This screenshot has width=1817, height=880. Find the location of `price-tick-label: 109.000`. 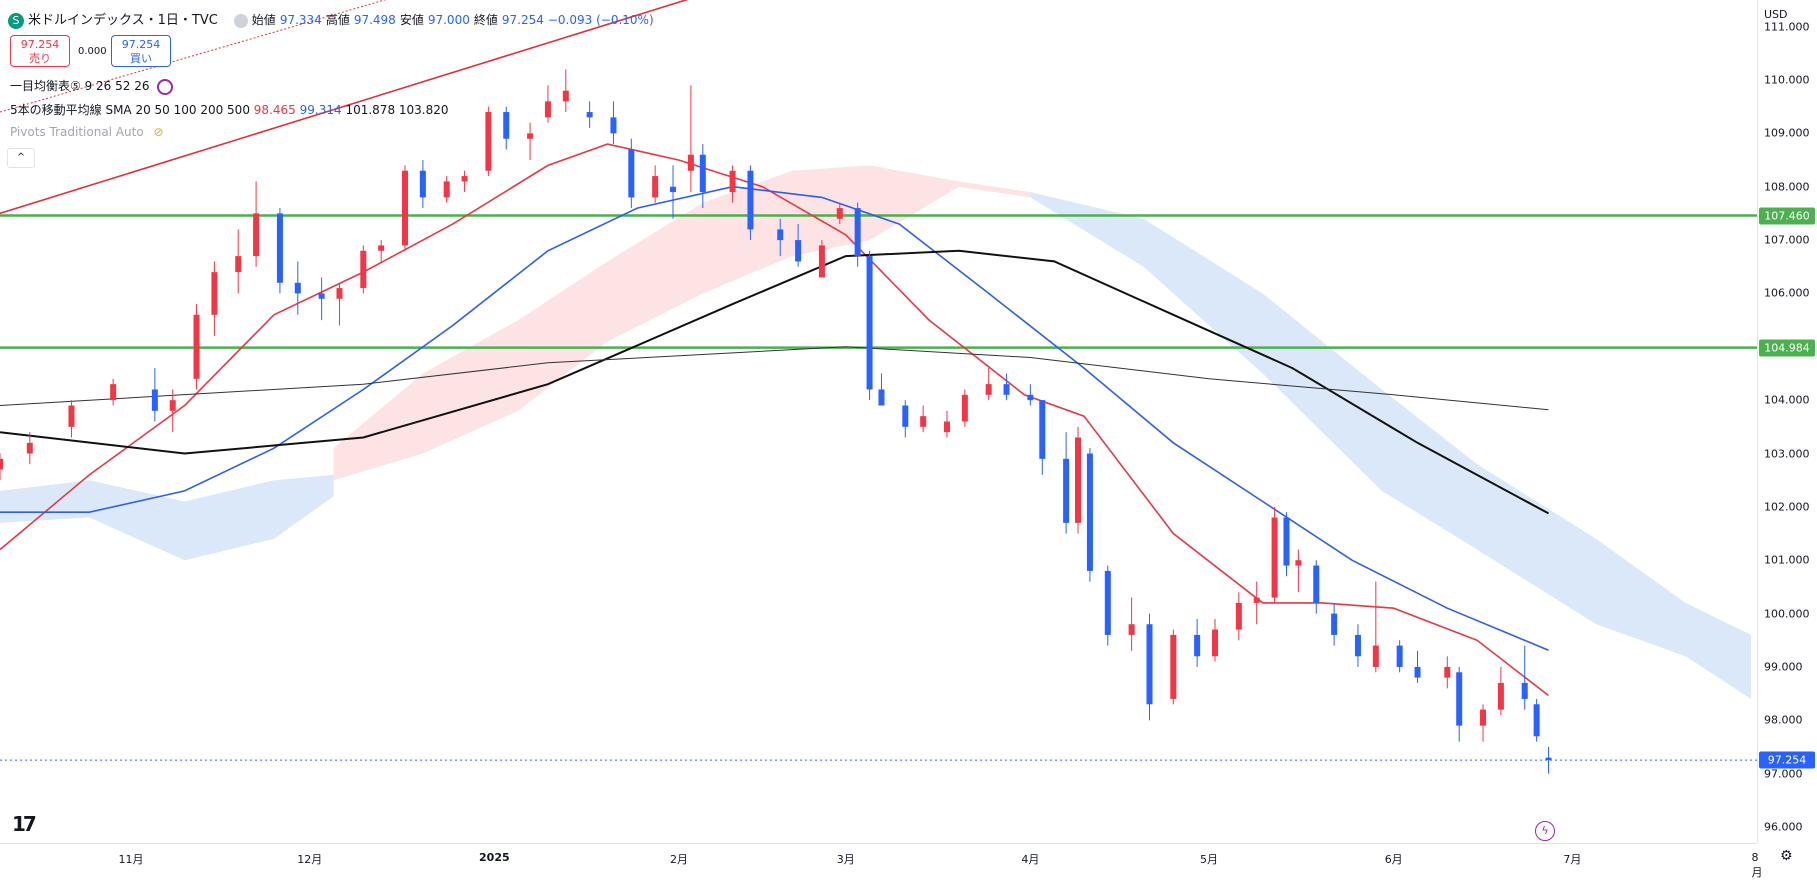

price-tick-label: 109.000 is located at coordinates (1787, 133).